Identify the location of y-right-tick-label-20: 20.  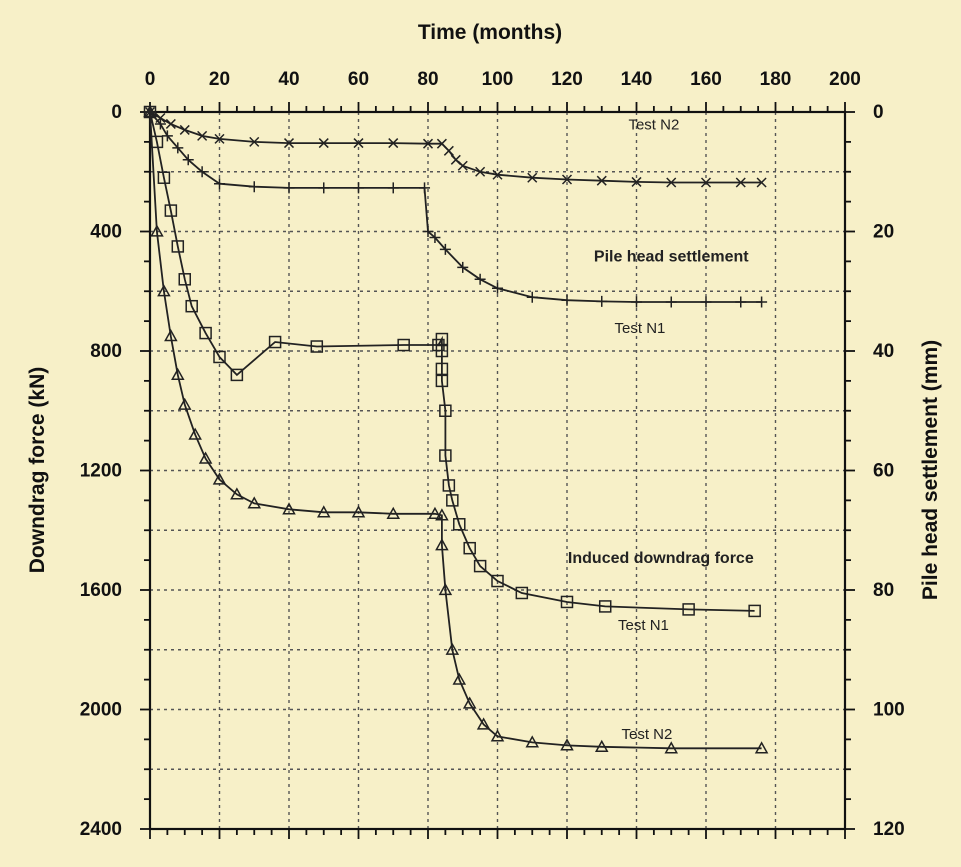
(883, 232).